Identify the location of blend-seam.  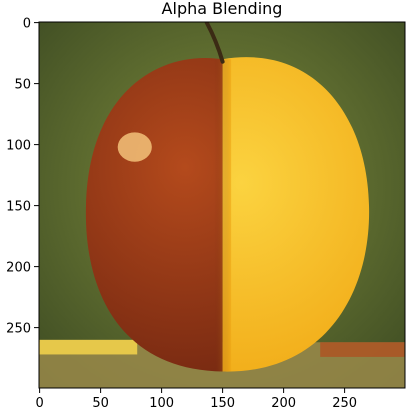
(223, 215).